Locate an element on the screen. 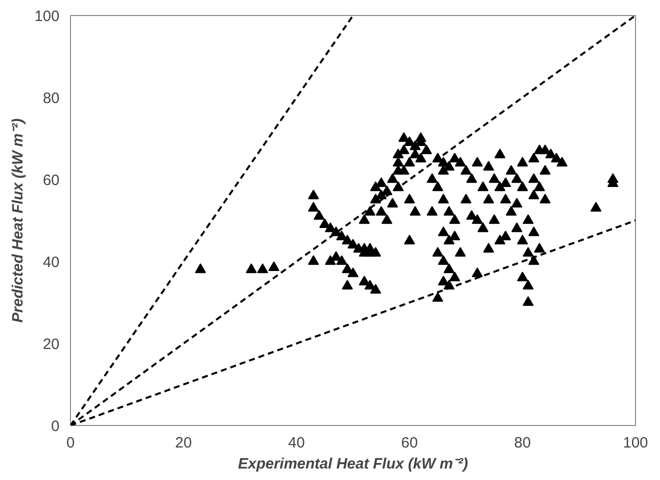  x-axis-title: Experimental Heat Flux (kW m⁻²) is located at coordinates (353, 464).